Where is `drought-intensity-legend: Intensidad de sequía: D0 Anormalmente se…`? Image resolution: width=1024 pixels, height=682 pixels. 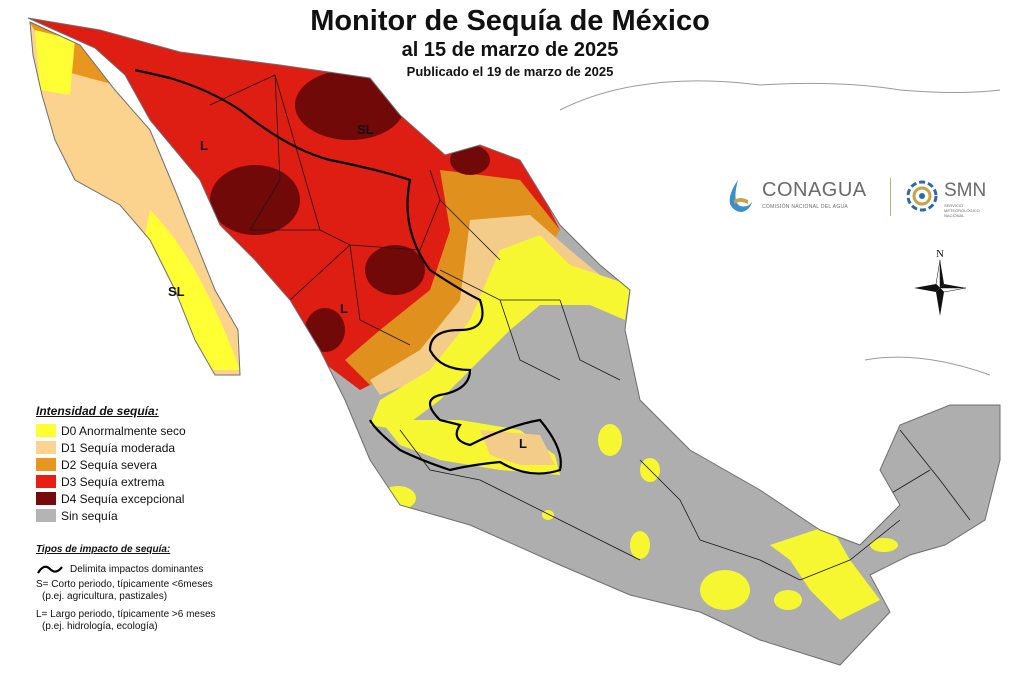 drought-intensity-legend: Intensidad de sequía: D0 Anormalmente se… is located at coordinates (181, 464).